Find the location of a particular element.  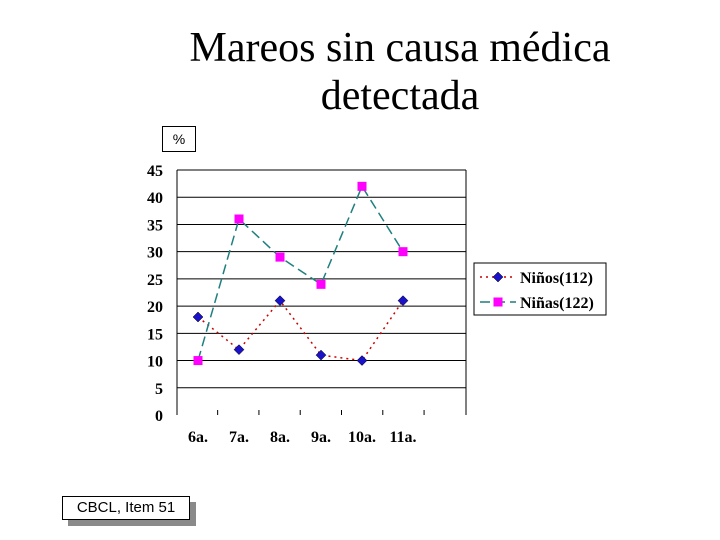

series-lines is located at coordinates (300, 273).